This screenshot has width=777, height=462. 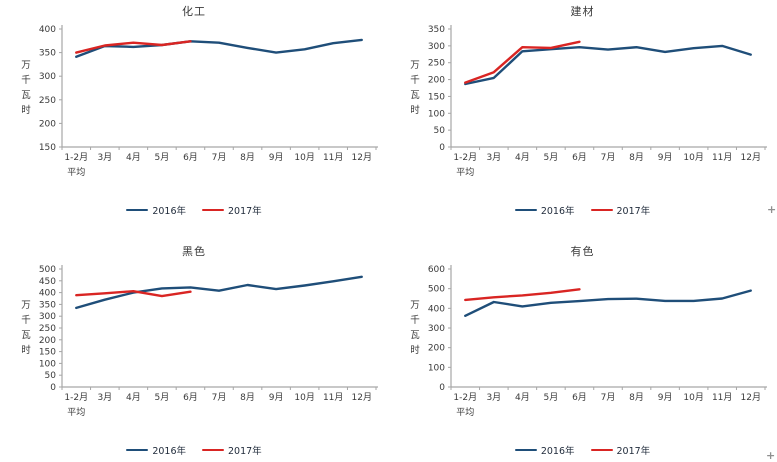 I want to click on legend-heise: 2016年 2017年, so click(x=194, y=450).